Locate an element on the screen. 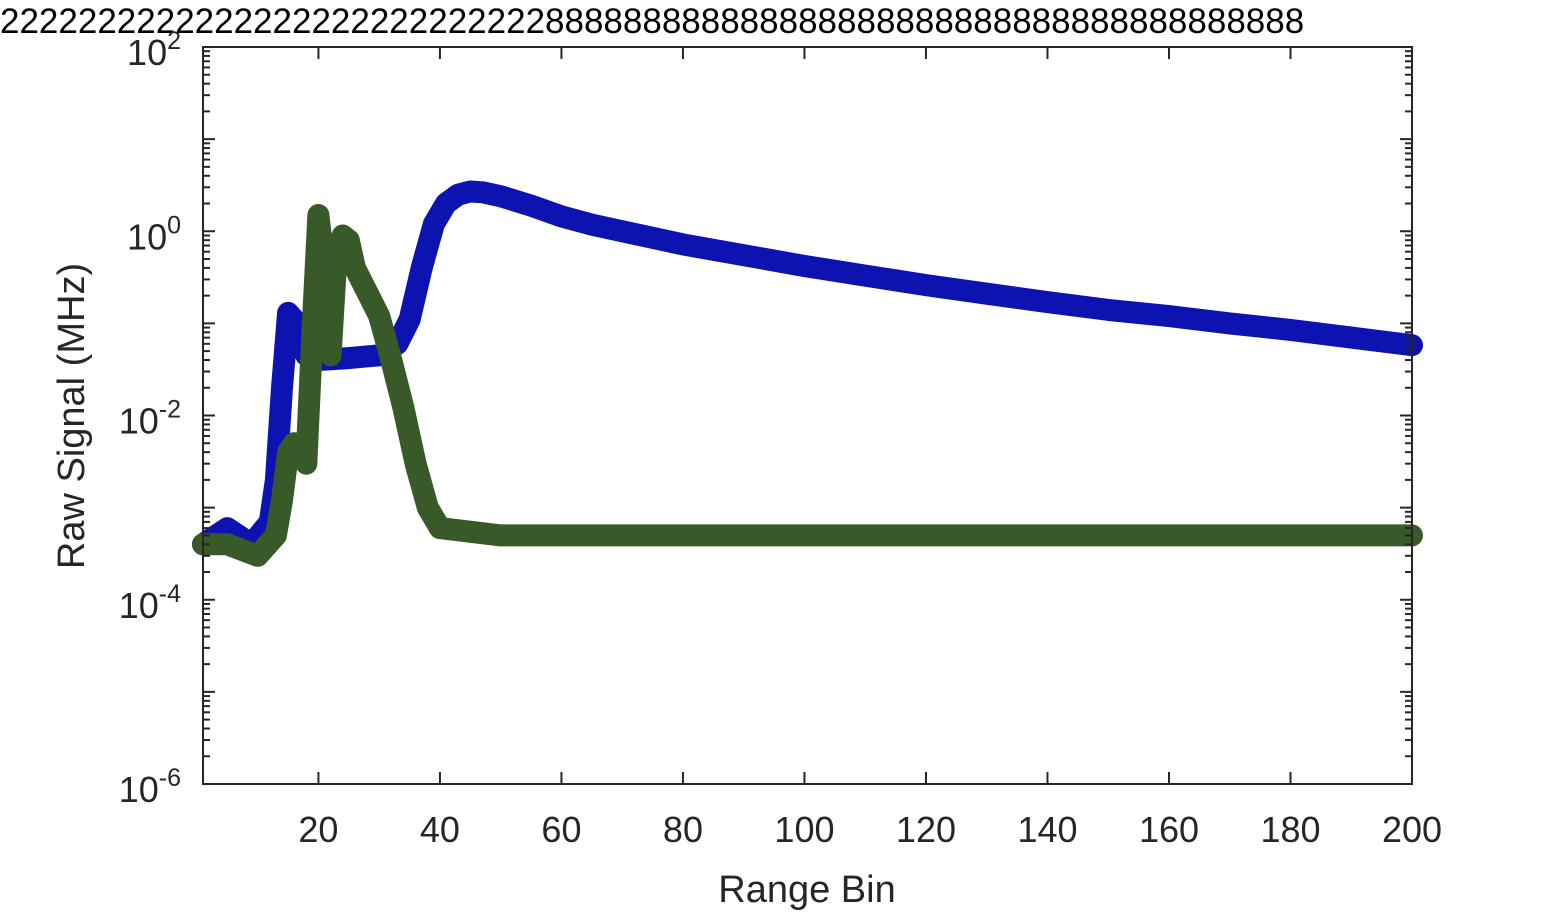  y-tick-label: 10⁻² is located at coordinates (150, 419).